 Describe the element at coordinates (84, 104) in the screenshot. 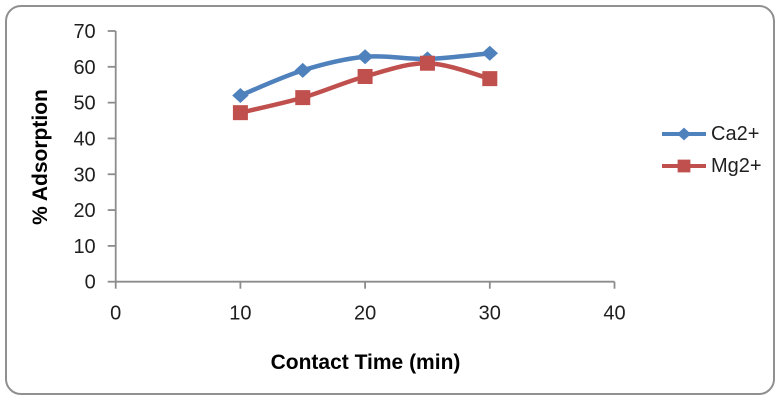

I see `svg-text: 50` at that location.